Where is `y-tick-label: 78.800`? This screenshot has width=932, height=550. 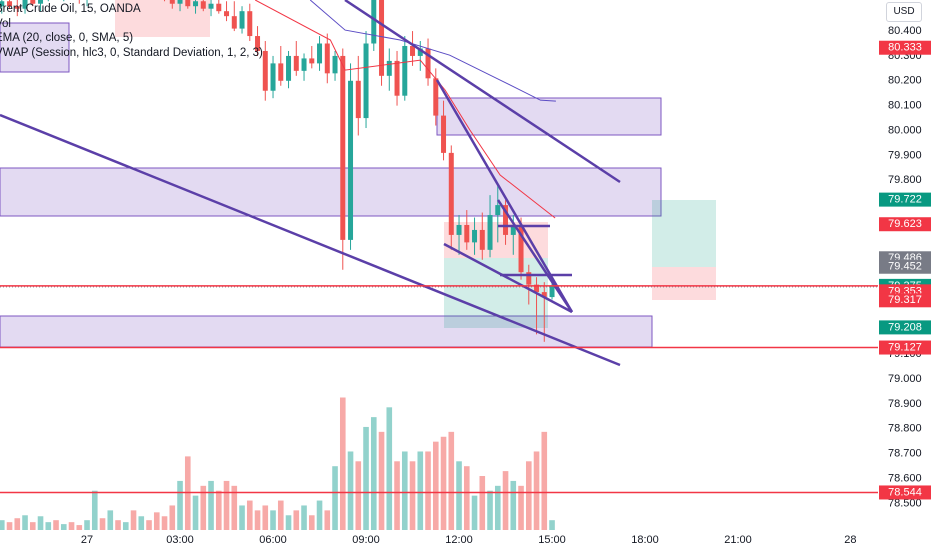 y-tick-label: 78.800 is located at coordinates (905, 429).